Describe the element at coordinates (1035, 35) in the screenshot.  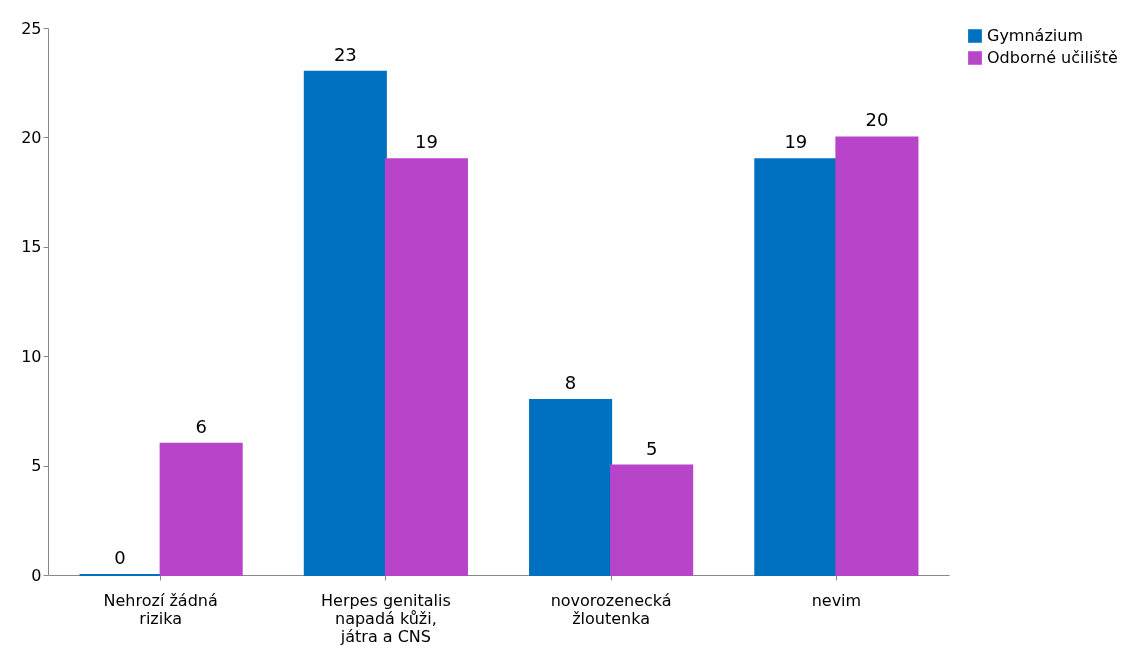
I see `legend-label: Gymnázium` at that location.